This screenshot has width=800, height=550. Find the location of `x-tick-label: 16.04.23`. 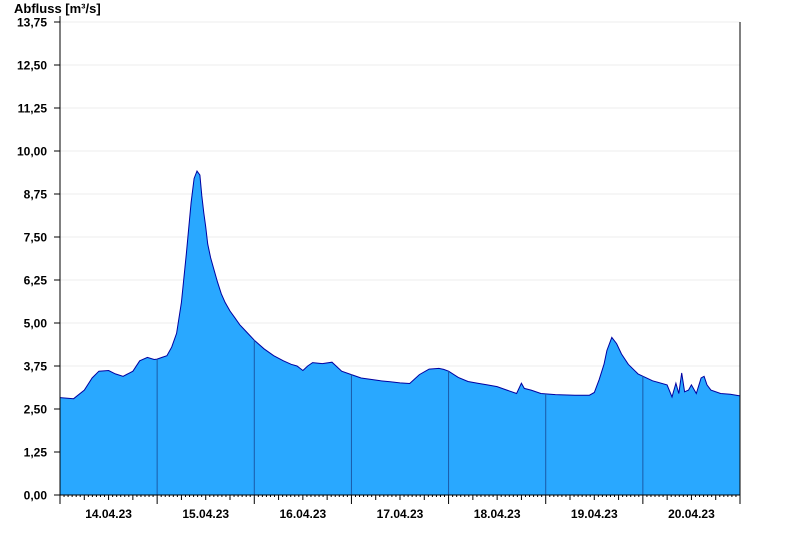

x-tick-label: 16.04.23 is located at coordinates (302, 514).